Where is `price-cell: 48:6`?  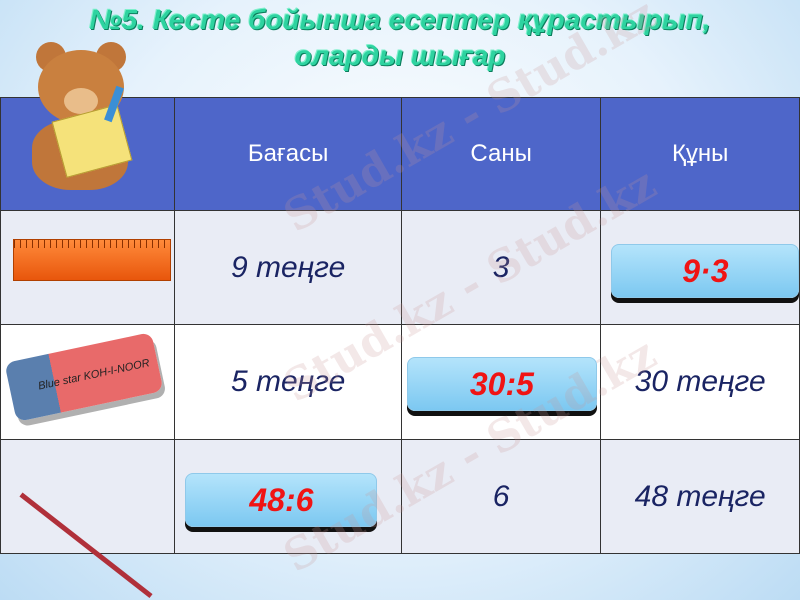
price-cell: 48:6 is located at coordinates (288, 496).